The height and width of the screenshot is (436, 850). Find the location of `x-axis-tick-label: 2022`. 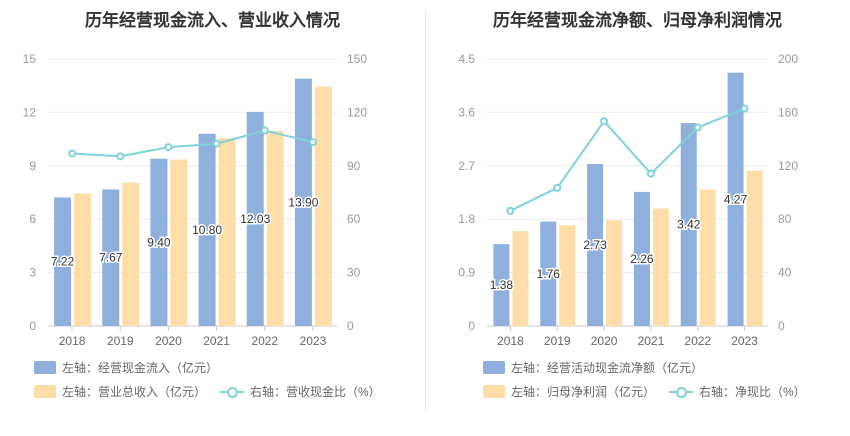

x-axis-tick-label: 2022 is located at coordinates (697, 341).